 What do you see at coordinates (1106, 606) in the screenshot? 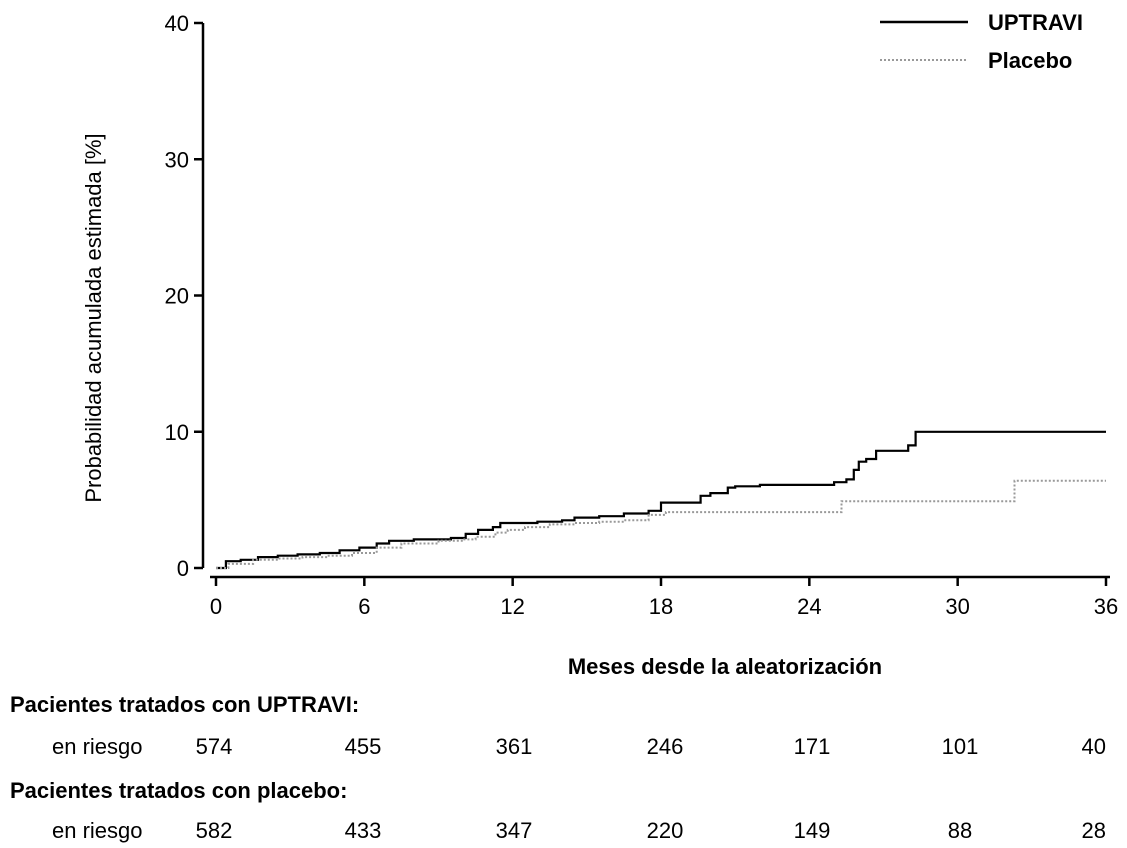
I see `x-tick-label: 36` at bounding box center [1106, 606].